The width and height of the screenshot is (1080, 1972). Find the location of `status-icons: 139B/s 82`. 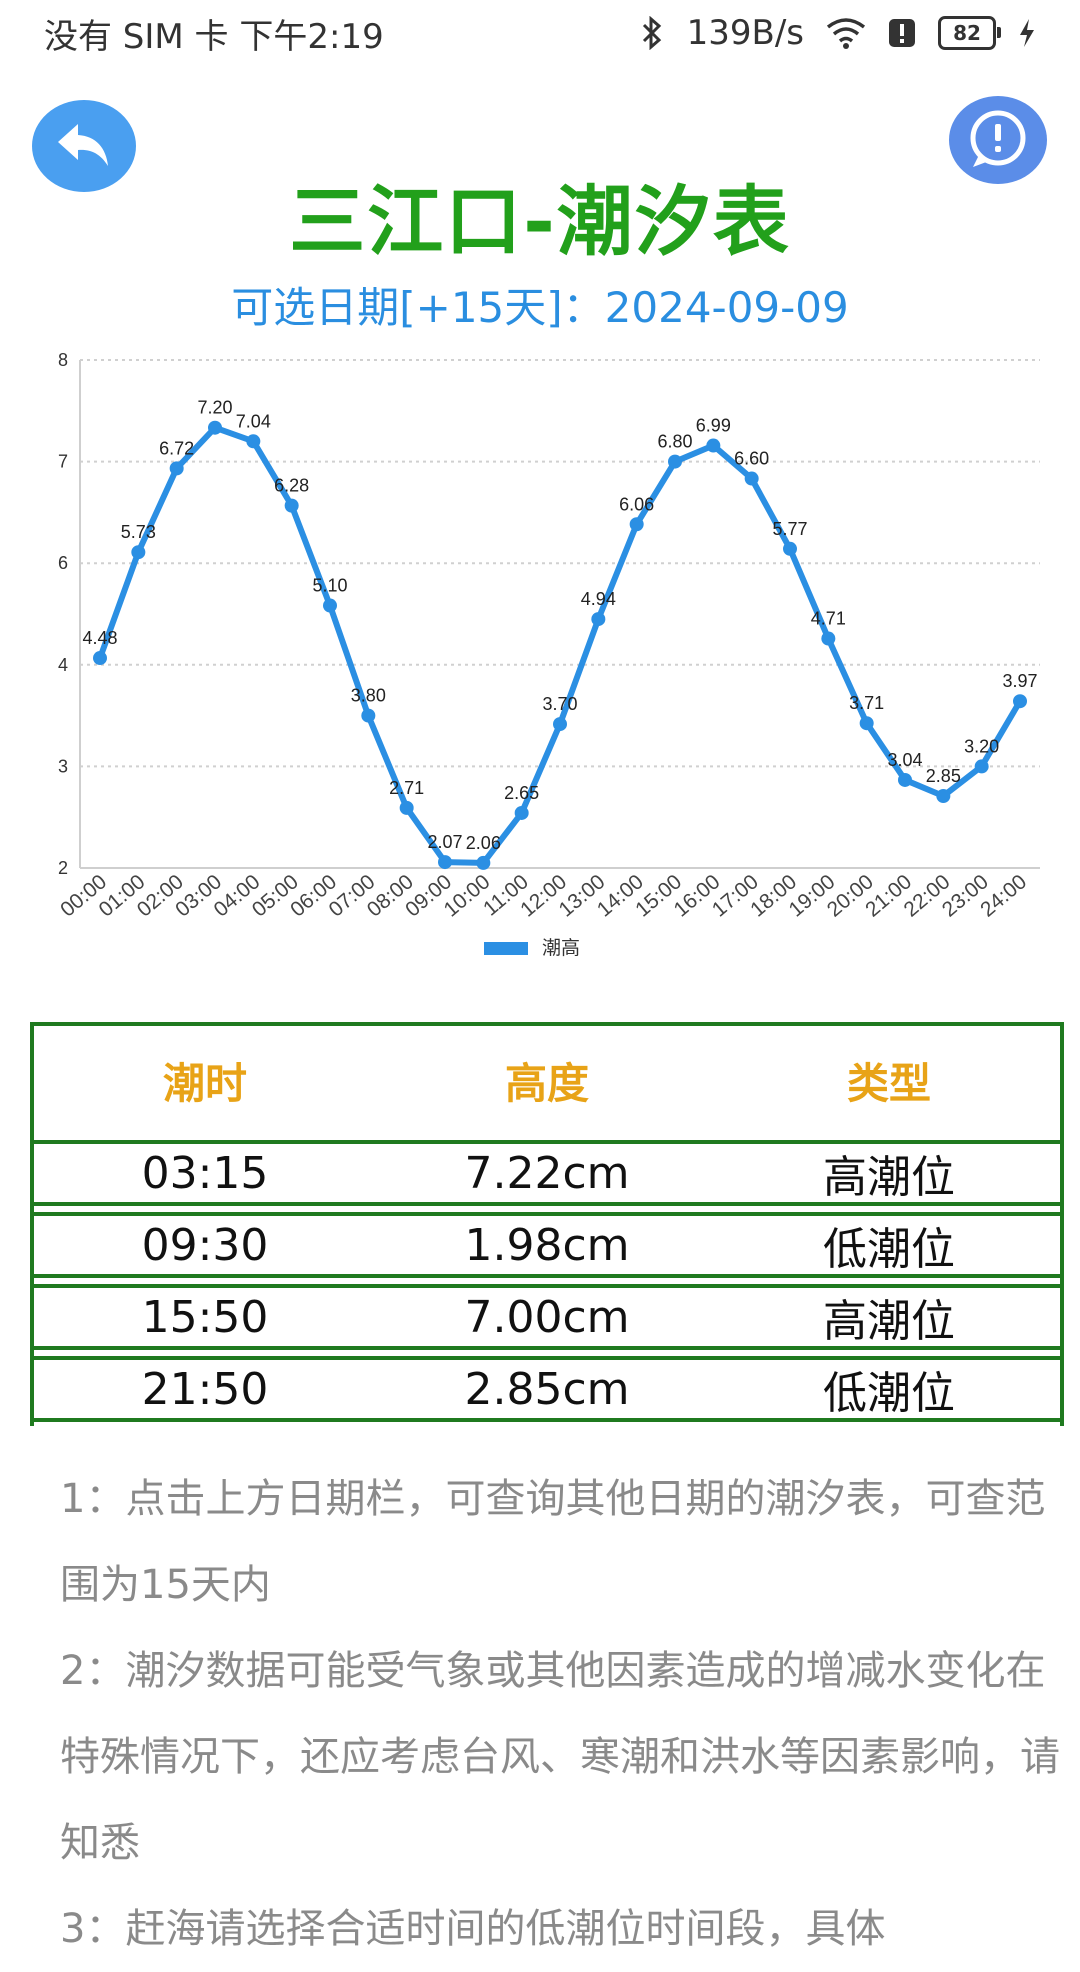

status-icons: 139B/s 82 is located at coordinates (837, 33).